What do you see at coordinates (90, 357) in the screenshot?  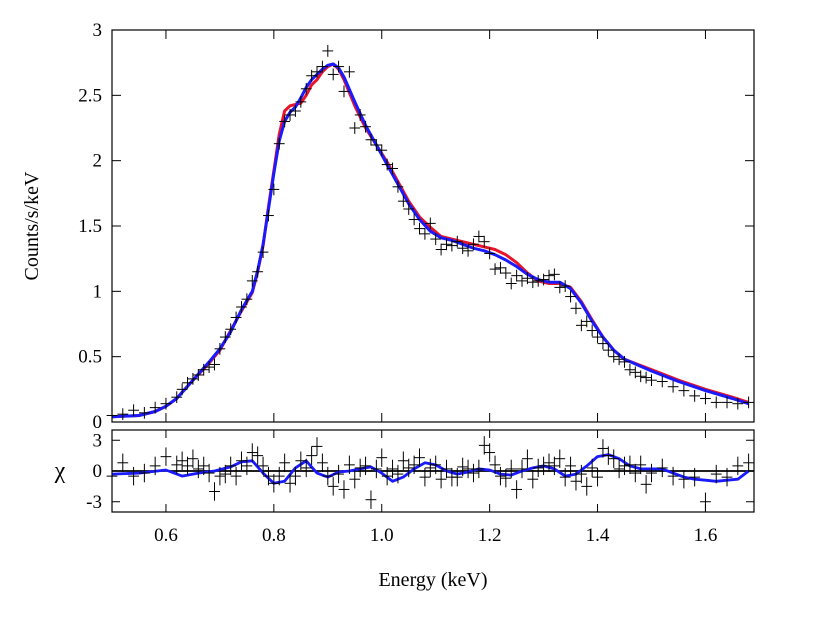 I see `y-tick-label: 0.5` at bounding box center [90, 357].